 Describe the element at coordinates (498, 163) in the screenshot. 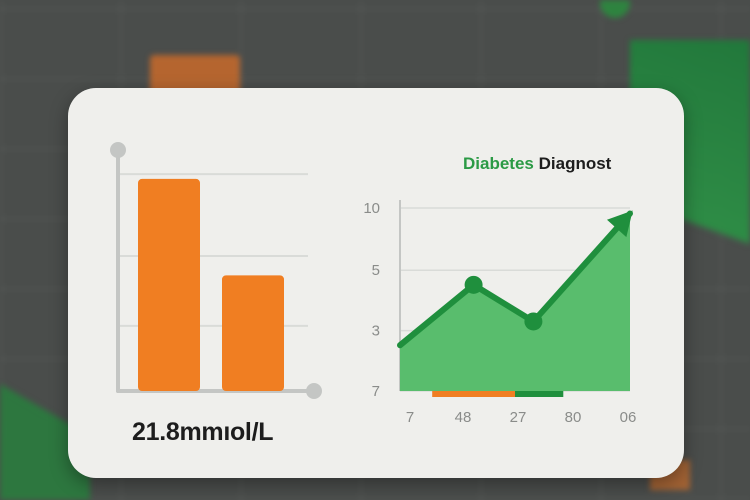

I see `chart-title-accent: Diabetes` at that location.